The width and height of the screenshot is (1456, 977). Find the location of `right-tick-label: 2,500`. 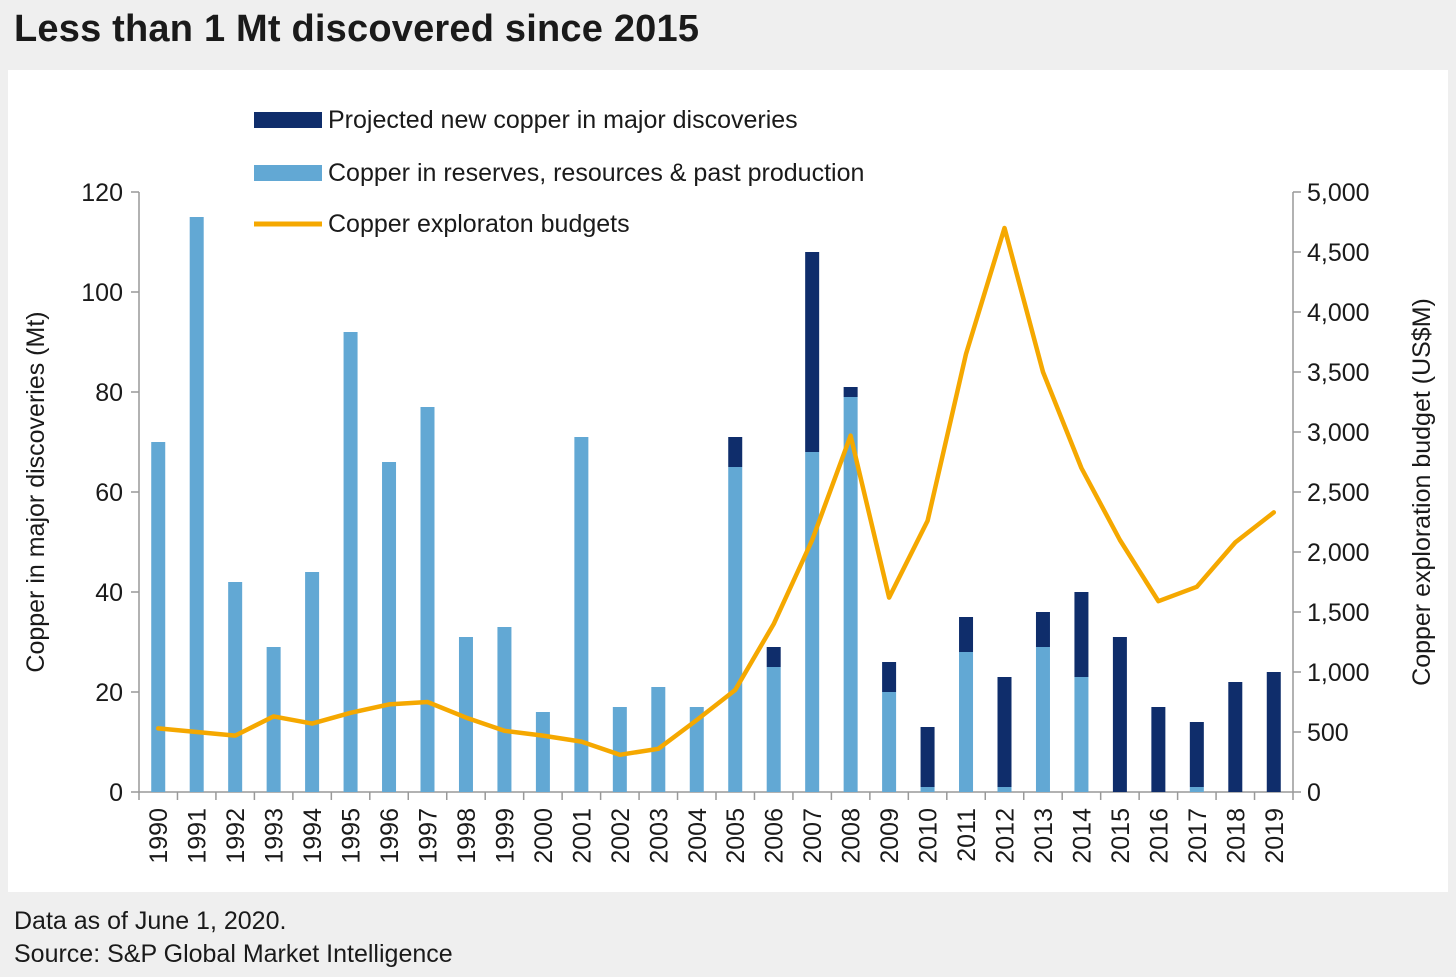

right-tick-label: 2,500 is located at coordinates (1338, 493).